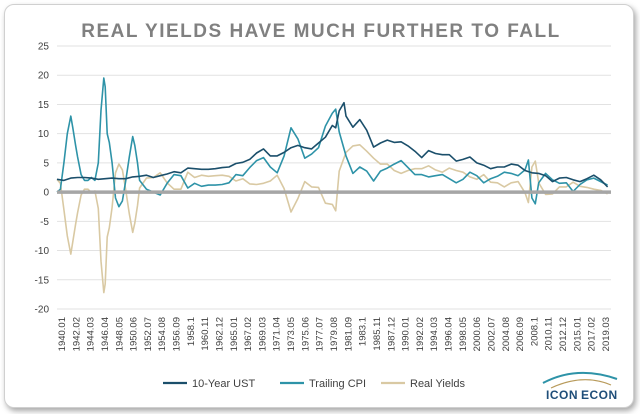 The image size is (640, 414). What do you see at coordinates (42, 179) in the screenshot?
I see `y-axis: 25 20 15 10 5 0 -5 -10 -15 -20` at bounding box center [42, 179].